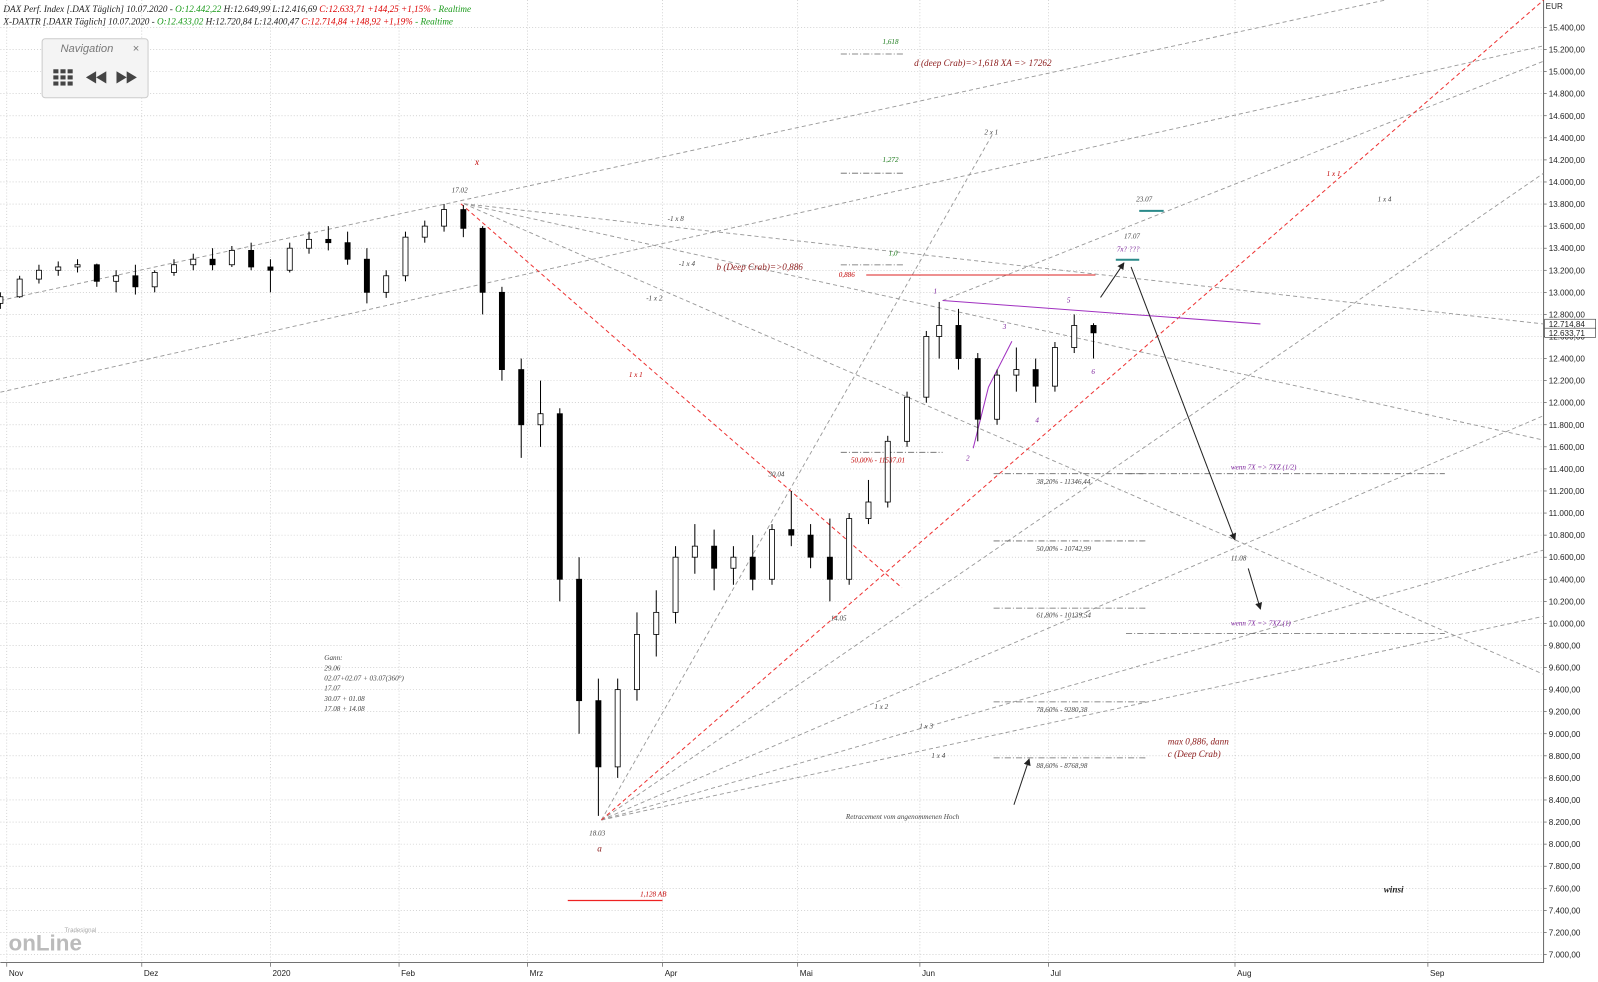 This screenshot has width=1598, height=982. What do you see at coordinates (1194, 754) in the screenshot?
I see `annotation: c (Deep Crab)` at bounding box center [1194, 754].